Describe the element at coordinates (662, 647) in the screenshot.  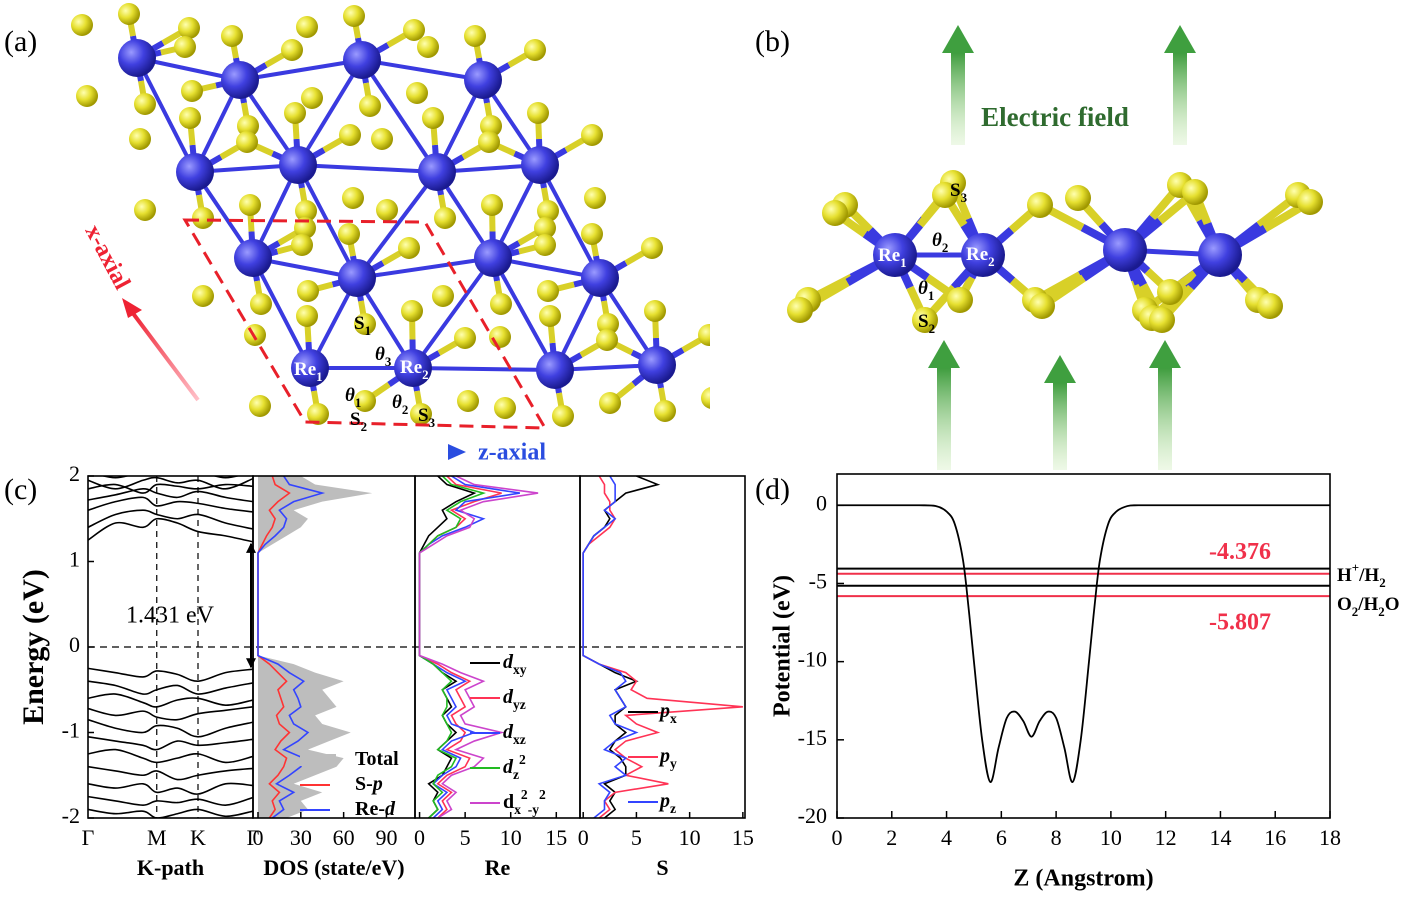
I see `plot-frame` at that location.